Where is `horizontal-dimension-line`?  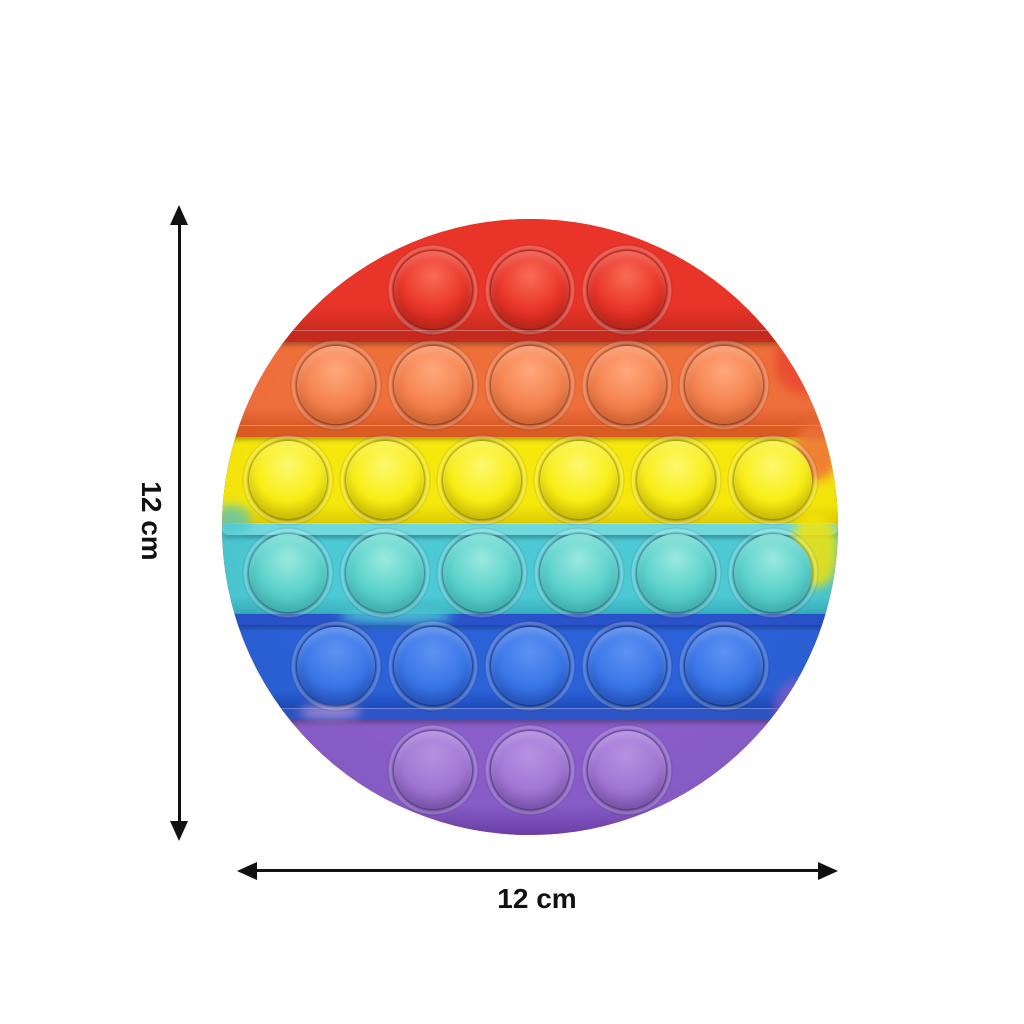 horizontal-dimension-line is located at coordinates (537, 870).